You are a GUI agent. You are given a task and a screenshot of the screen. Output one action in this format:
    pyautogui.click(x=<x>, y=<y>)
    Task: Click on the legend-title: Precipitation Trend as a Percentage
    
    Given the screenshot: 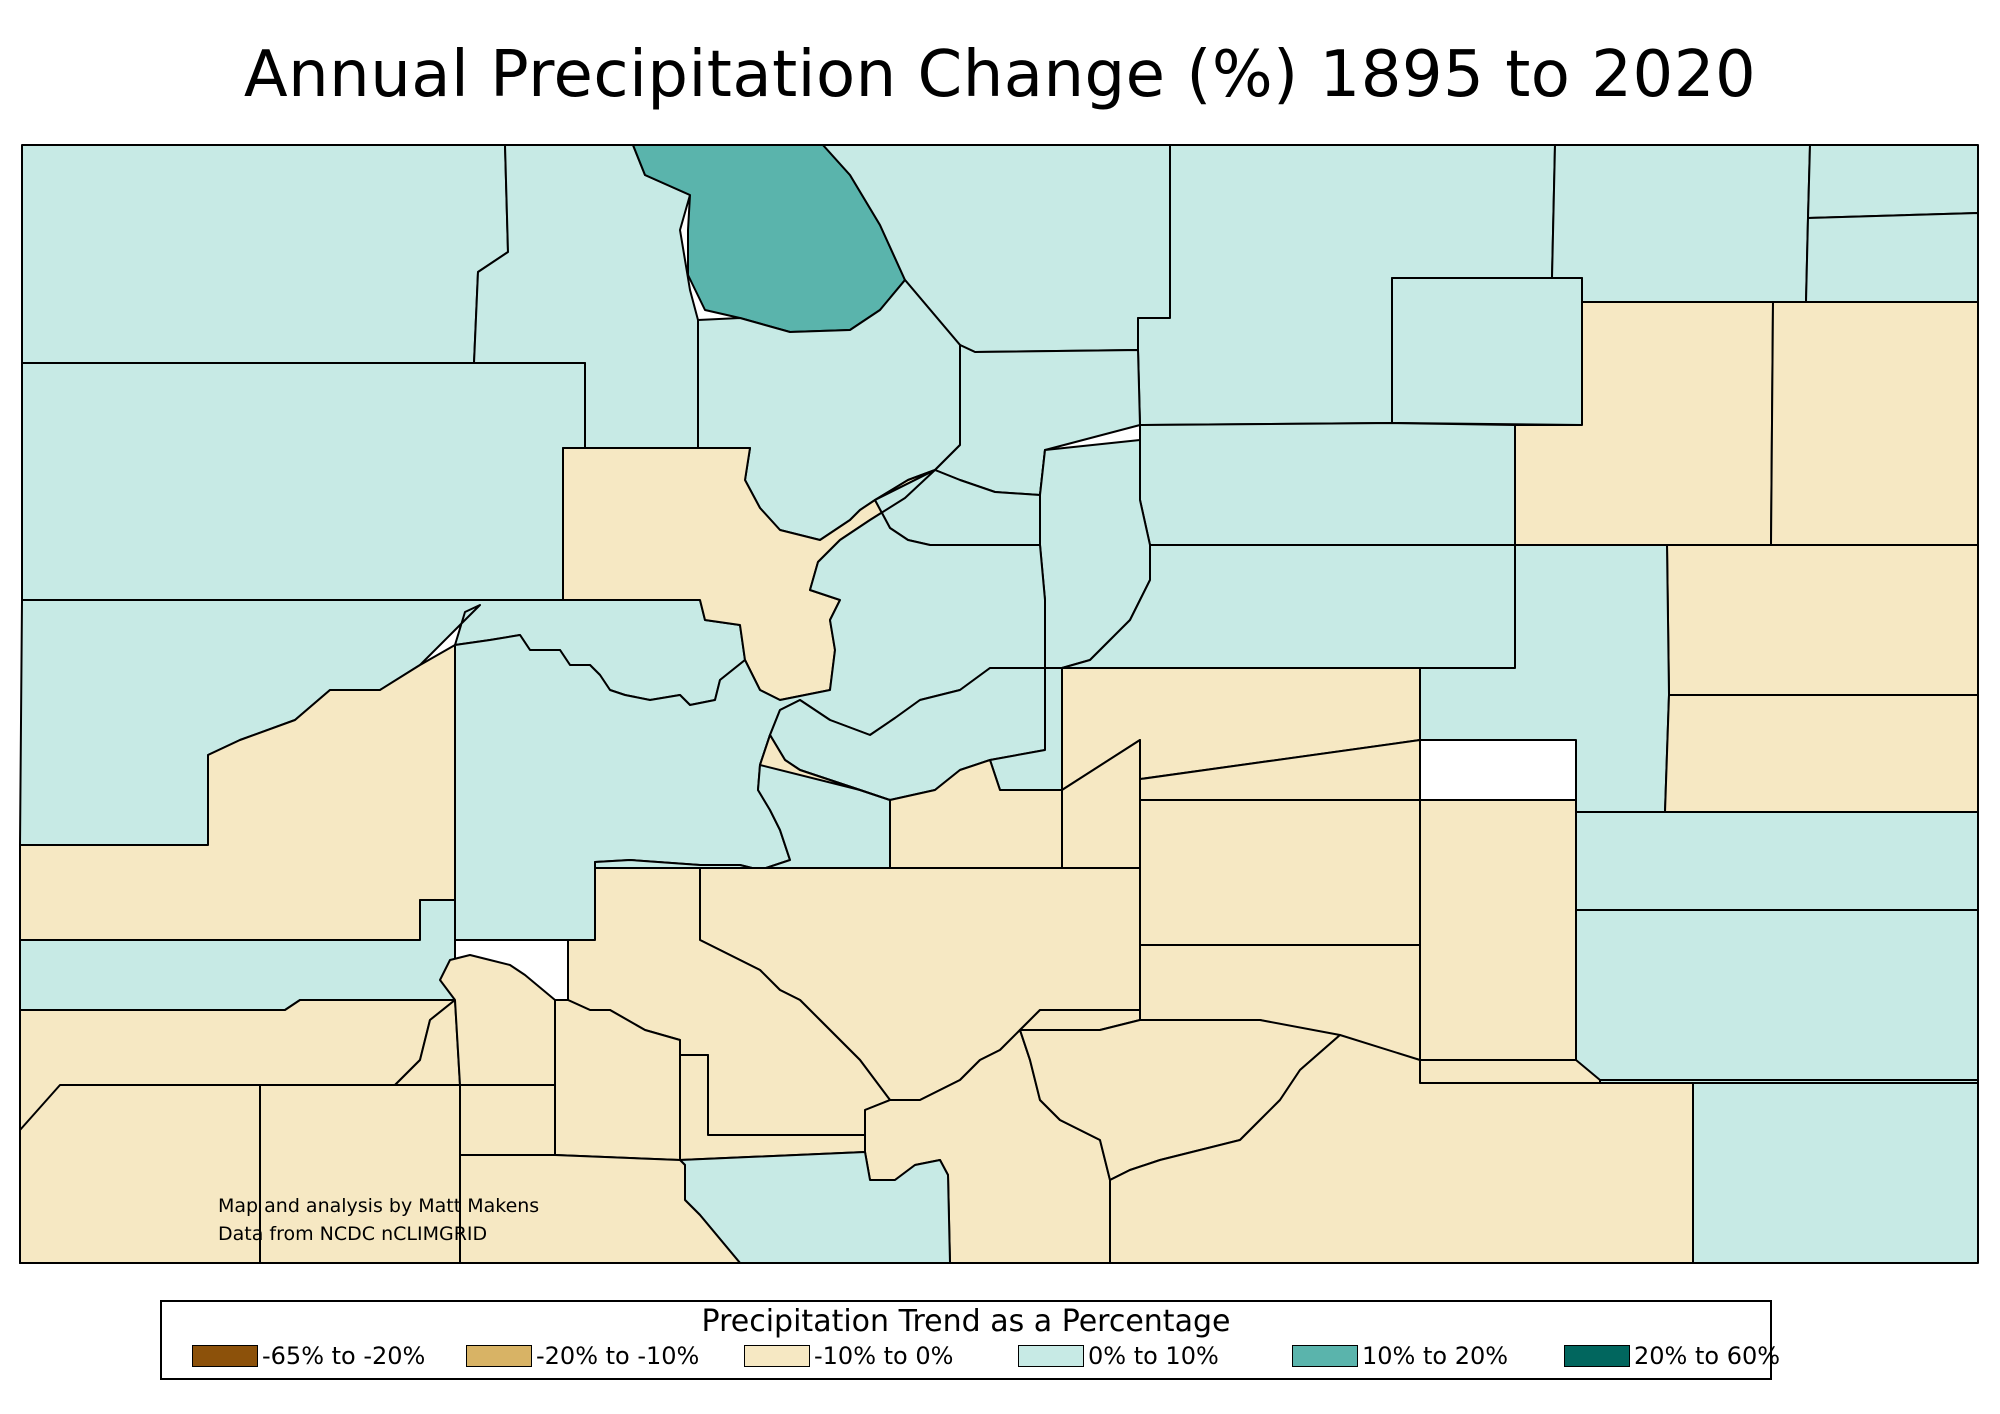 What is the action you would take?
    pyautogui.click(x=966, y=1321)
    